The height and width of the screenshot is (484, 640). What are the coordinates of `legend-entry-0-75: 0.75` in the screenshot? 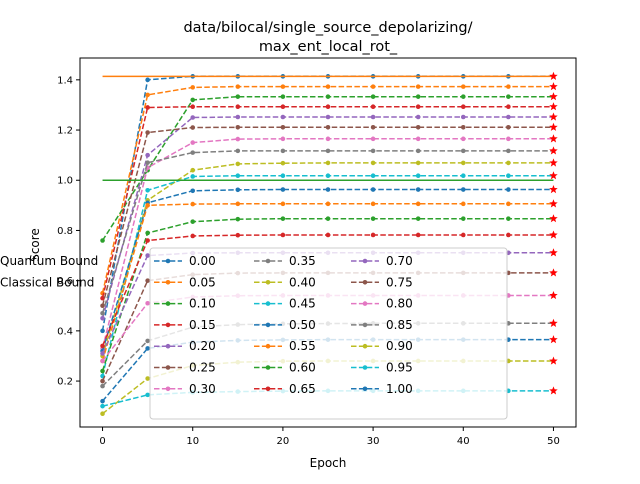 It's located at (382, 282).